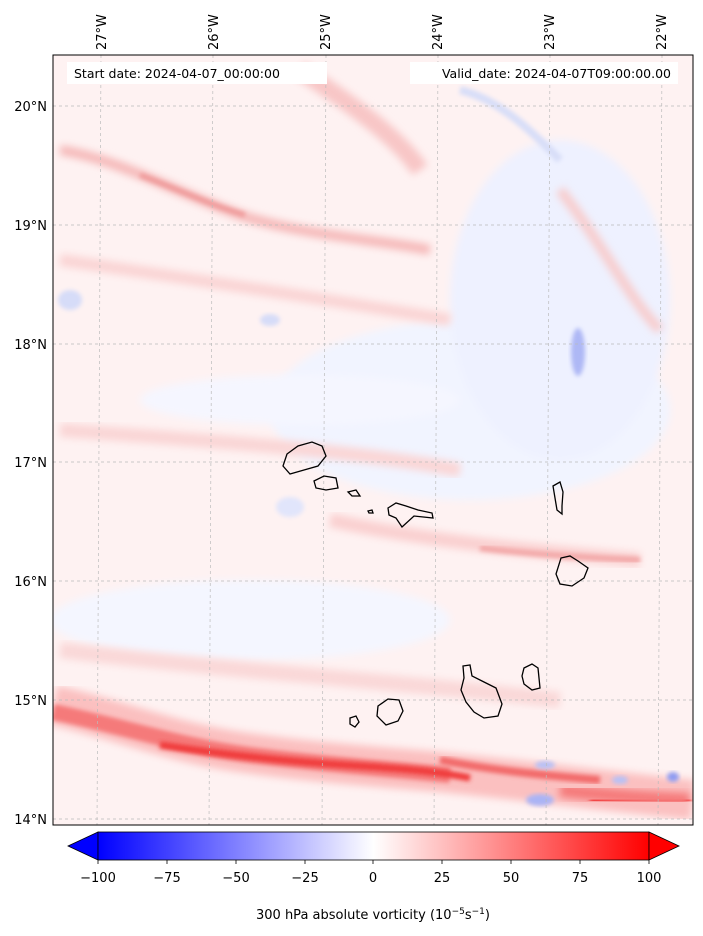  What do you see at coordinates (354, 721) in the screenshot?
I see `island-brava` at bounding box center [354, 721].